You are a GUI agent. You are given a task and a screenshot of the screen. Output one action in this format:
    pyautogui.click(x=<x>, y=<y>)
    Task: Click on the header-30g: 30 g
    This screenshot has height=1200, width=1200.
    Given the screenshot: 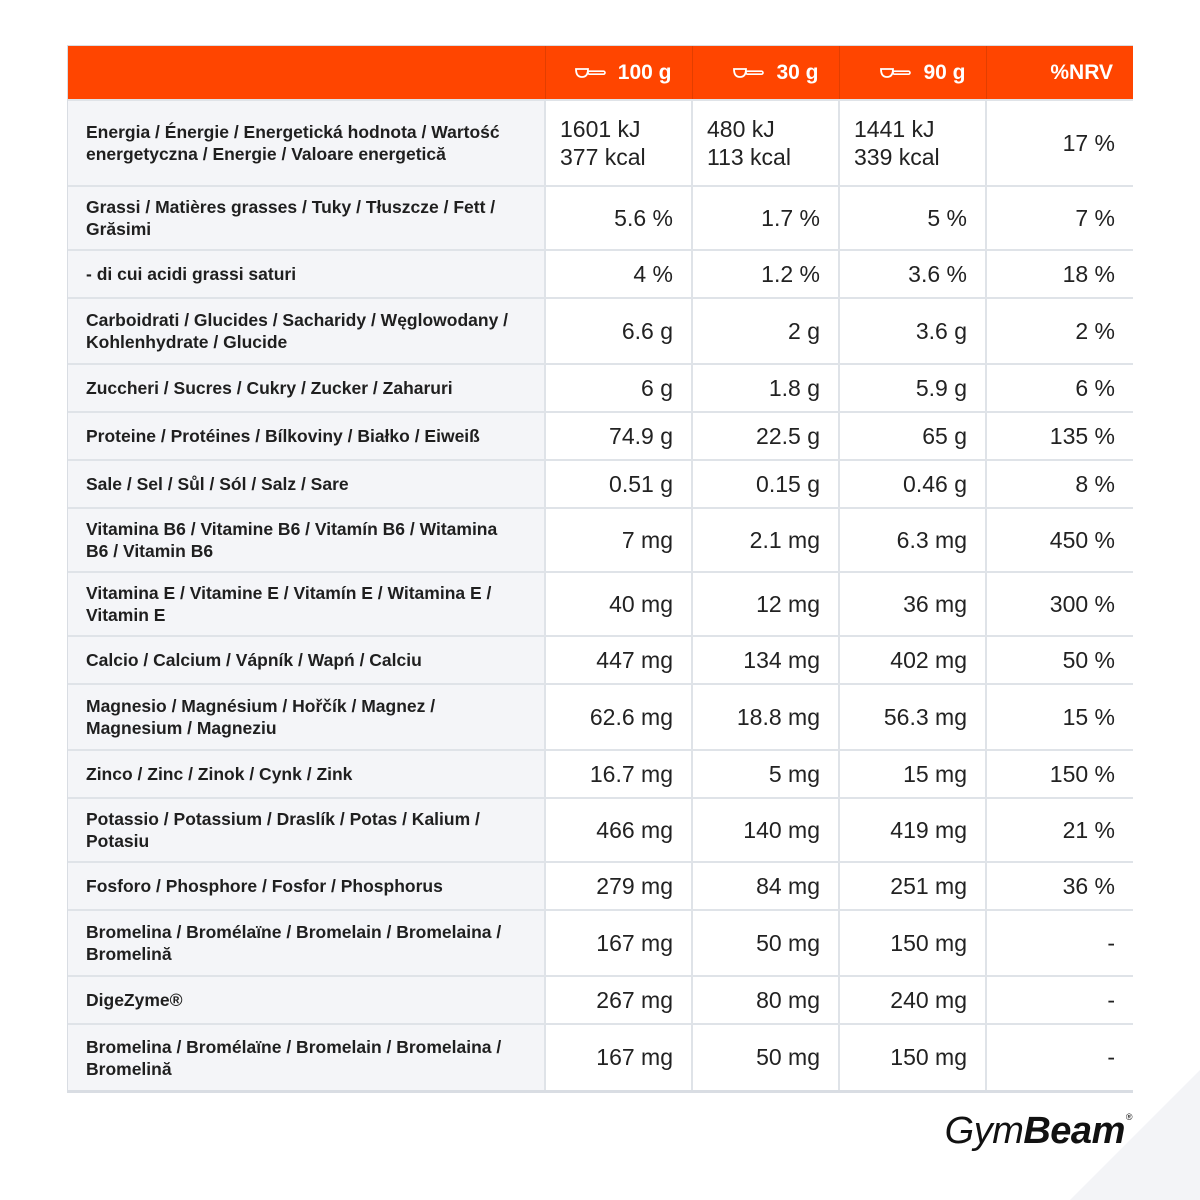 What is the action you would take?
    pyautogui.click(x=765, y=73)
    